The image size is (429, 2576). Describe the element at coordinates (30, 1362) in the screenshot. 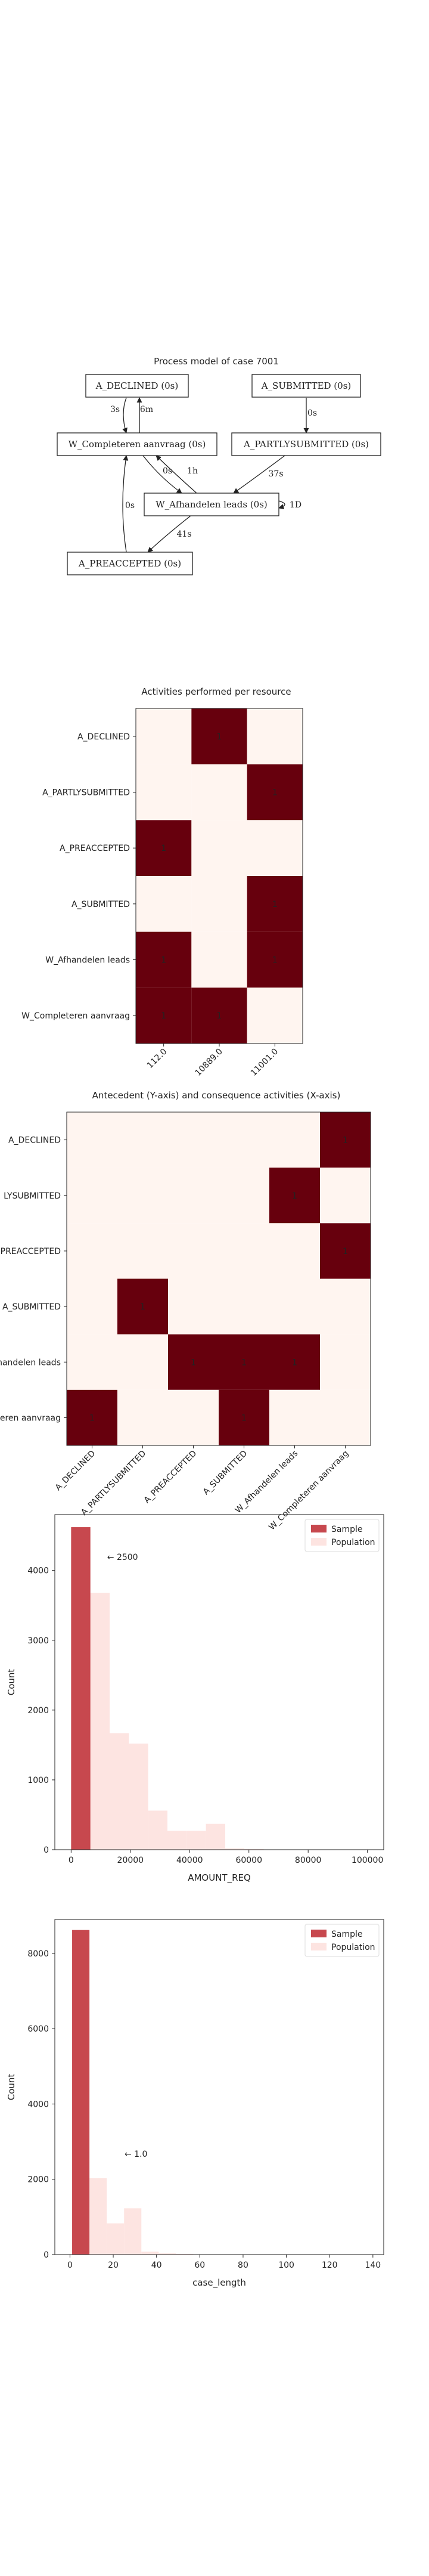

I see `y-tick-label: handelen leads` at that location.